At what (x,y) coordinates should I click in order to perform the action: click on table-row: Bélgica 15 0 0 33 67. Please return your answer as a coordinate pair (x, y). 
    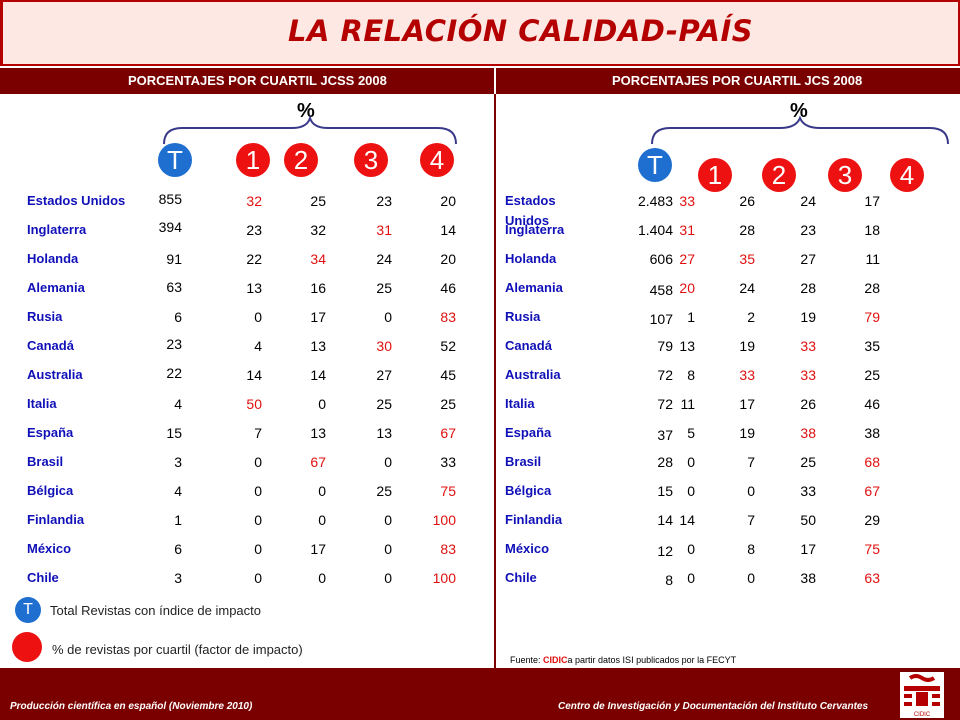
    Looking at the image, I should click on (440, 491).